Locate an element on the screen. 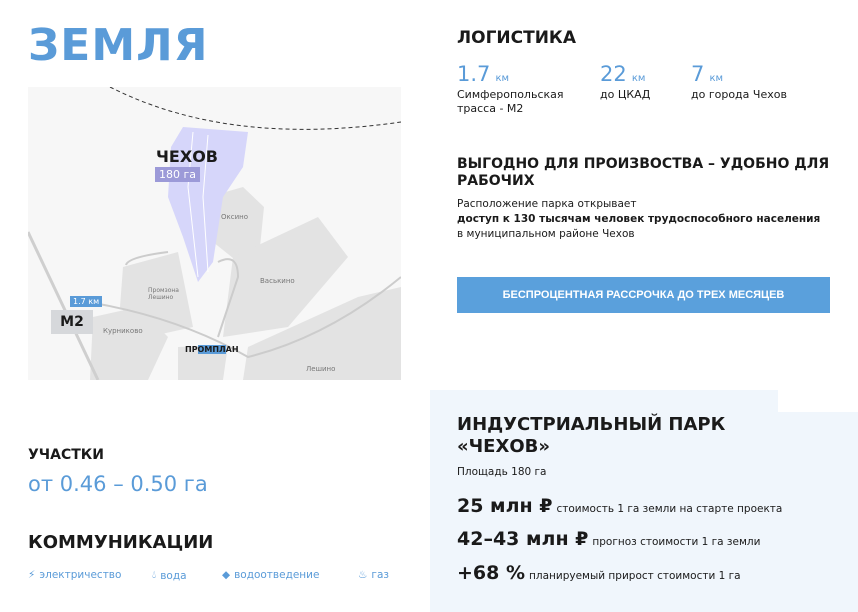  city-label: ЧЕХОВ is located at coordinates (187, 156).